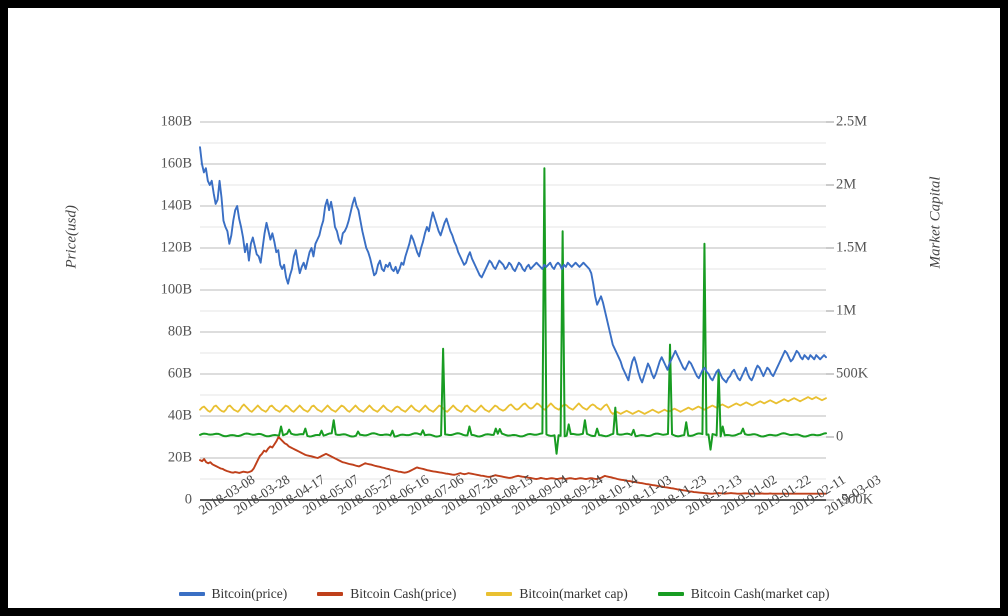  Describe the element at coordinates (179, 415) in the screenshot. I see `left-axis-tick-label: 40B` at that location.